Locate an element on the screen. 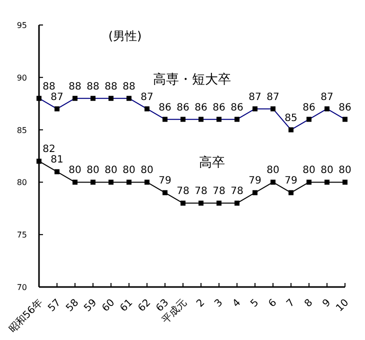 The height and width of the screenshot is (340, 365). x-tick-label: 62 is located at coordinates (145, 305).